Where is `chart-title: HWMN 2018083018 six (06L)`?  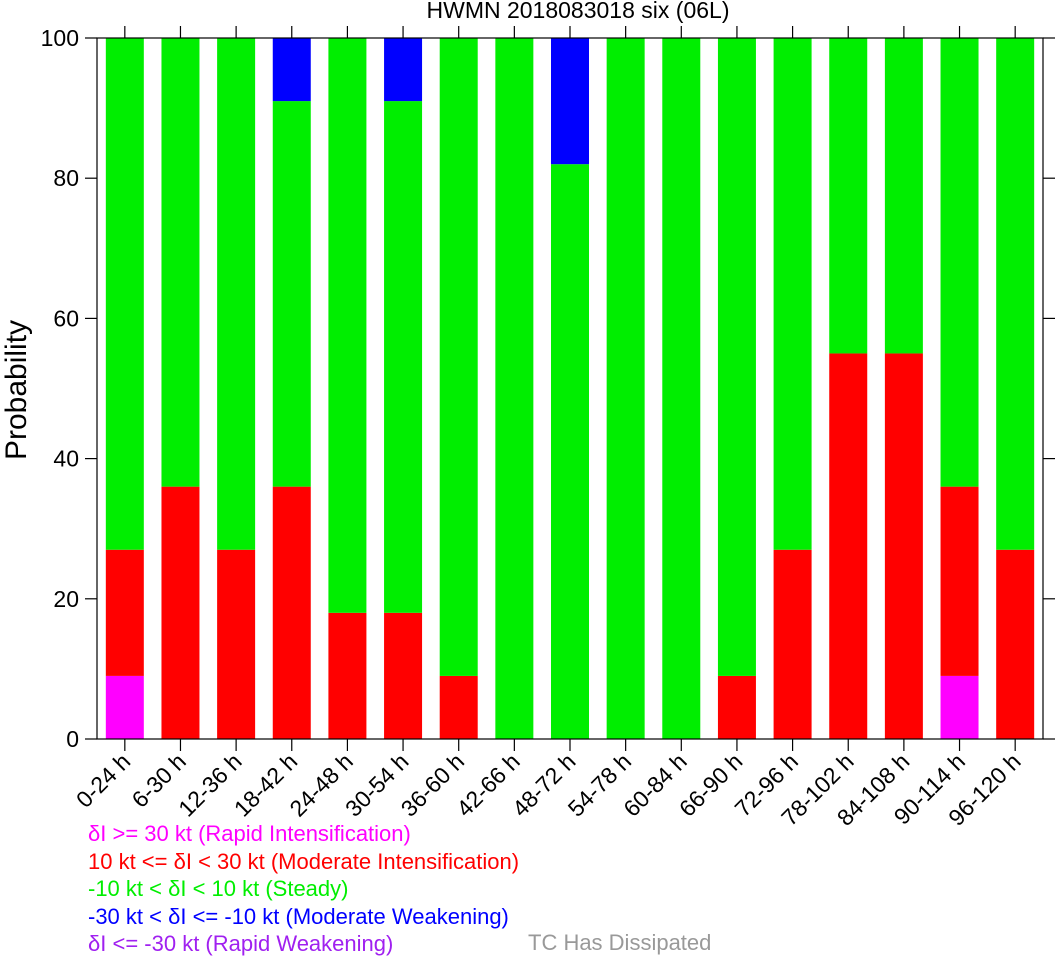
chart-title: HWMN 2018083018 six (06L) is located at coordinates (578, 11).